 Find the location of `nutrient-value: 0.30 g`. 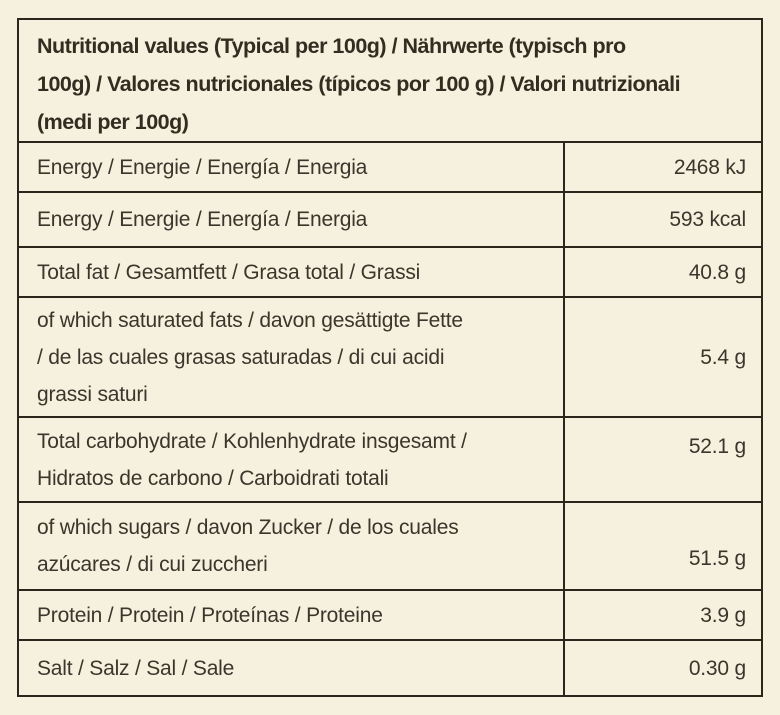

nutrient-value: 0.30 g is located at coordinates (662, 668).